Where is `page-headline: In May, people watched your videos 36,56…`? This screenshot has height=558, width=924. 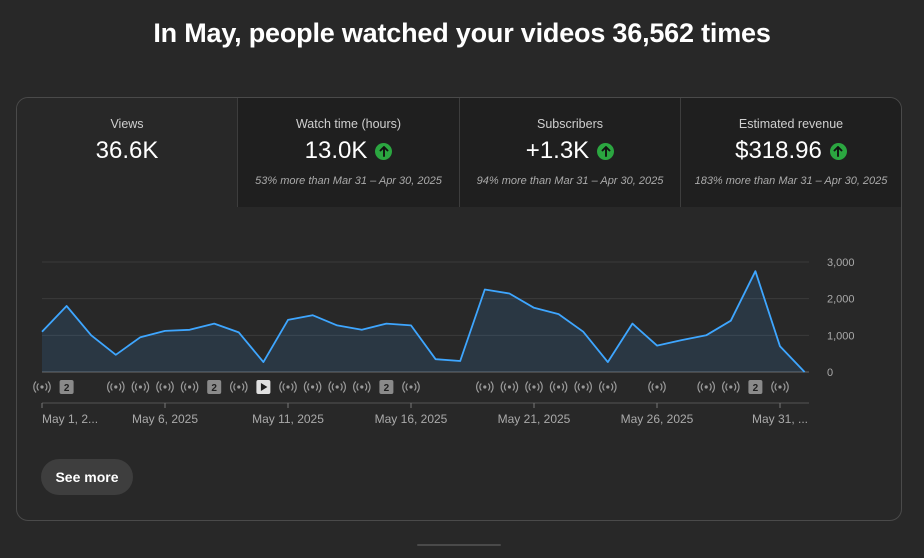 page-headline: In May, people watched your videos 36,56… is located at coordinates (462, 33).